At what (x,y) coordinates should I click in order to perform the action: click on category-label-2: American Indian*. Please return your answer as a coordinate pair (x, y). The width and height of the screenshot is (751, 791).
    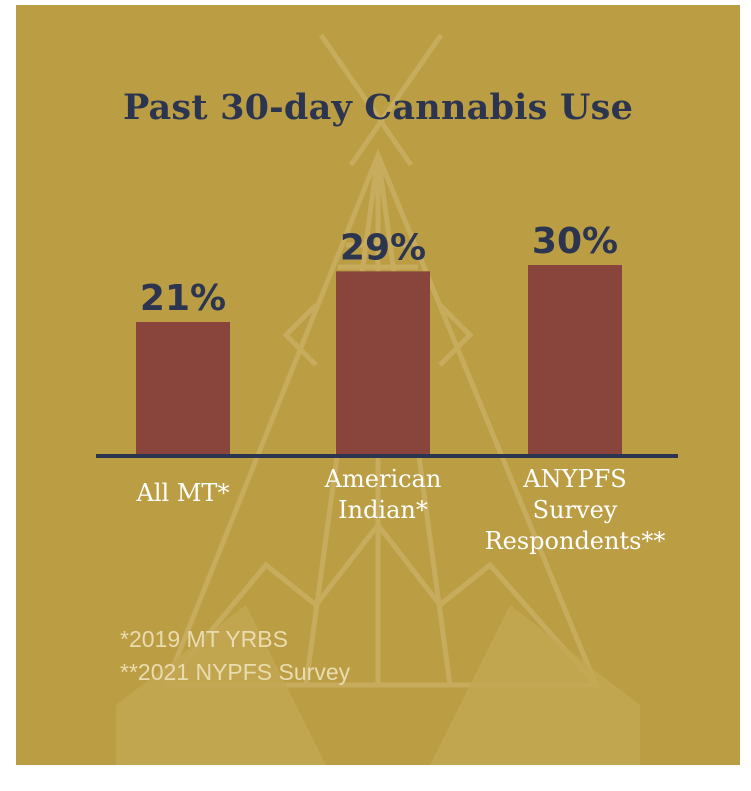
    Looking at the image, I should click on (383, 494).